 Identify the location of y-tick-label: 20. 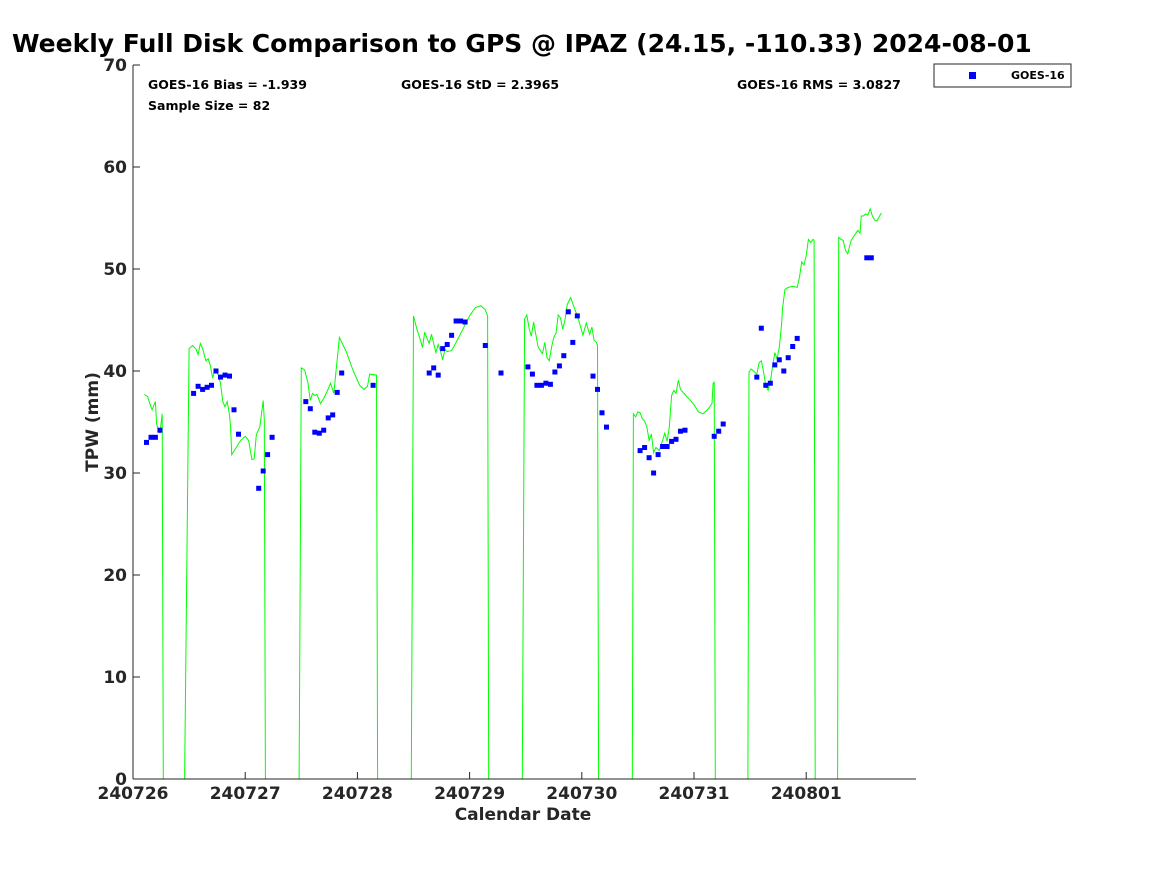
(115, 576).